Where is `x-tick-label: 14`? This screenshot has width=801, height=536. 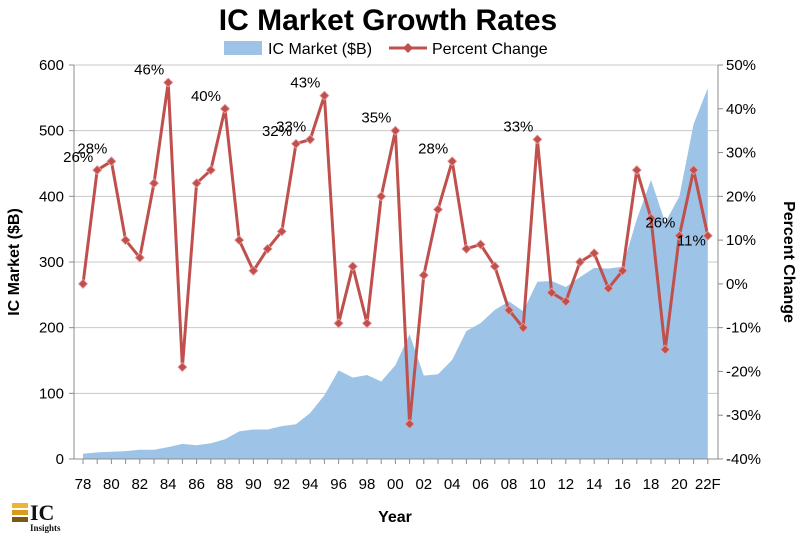 x-tick-label: 14 is located at coordinates (594, 484).